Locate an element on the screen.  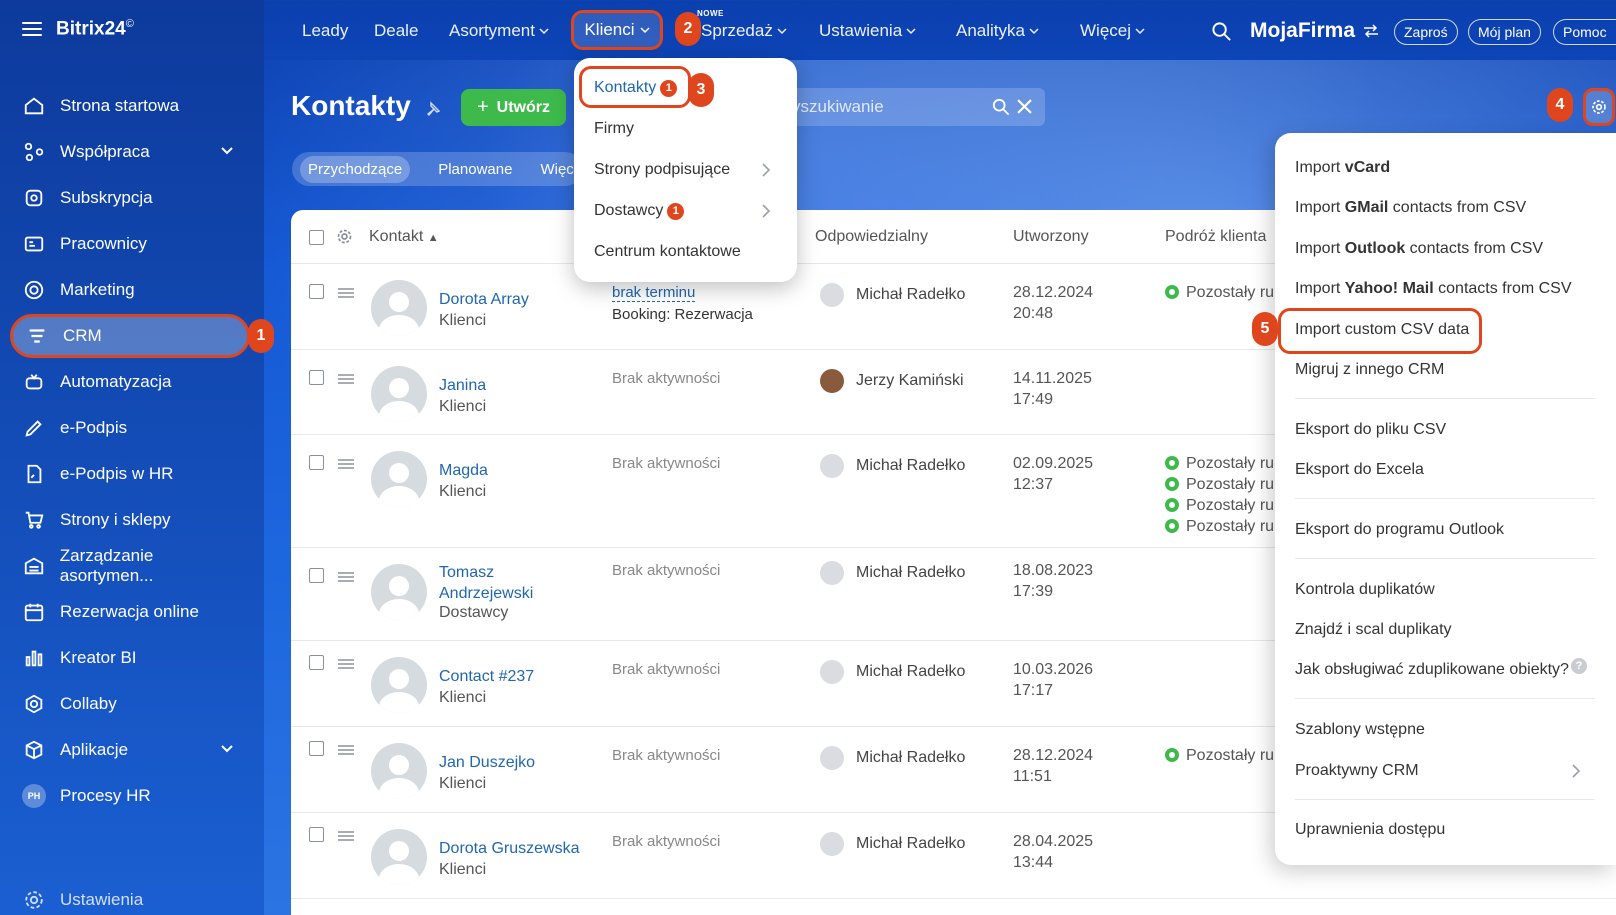
export-excel: Eksport do Excela is located at coordinates (1359, 469).